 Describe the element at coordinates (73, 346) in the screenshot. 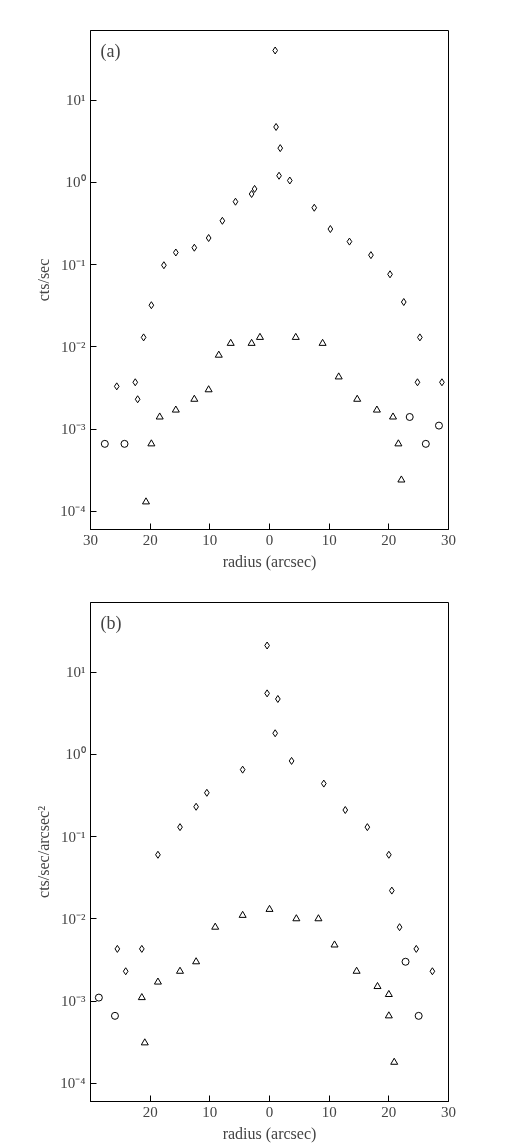

I see `y-tick-label: 10⁻²` at that location.